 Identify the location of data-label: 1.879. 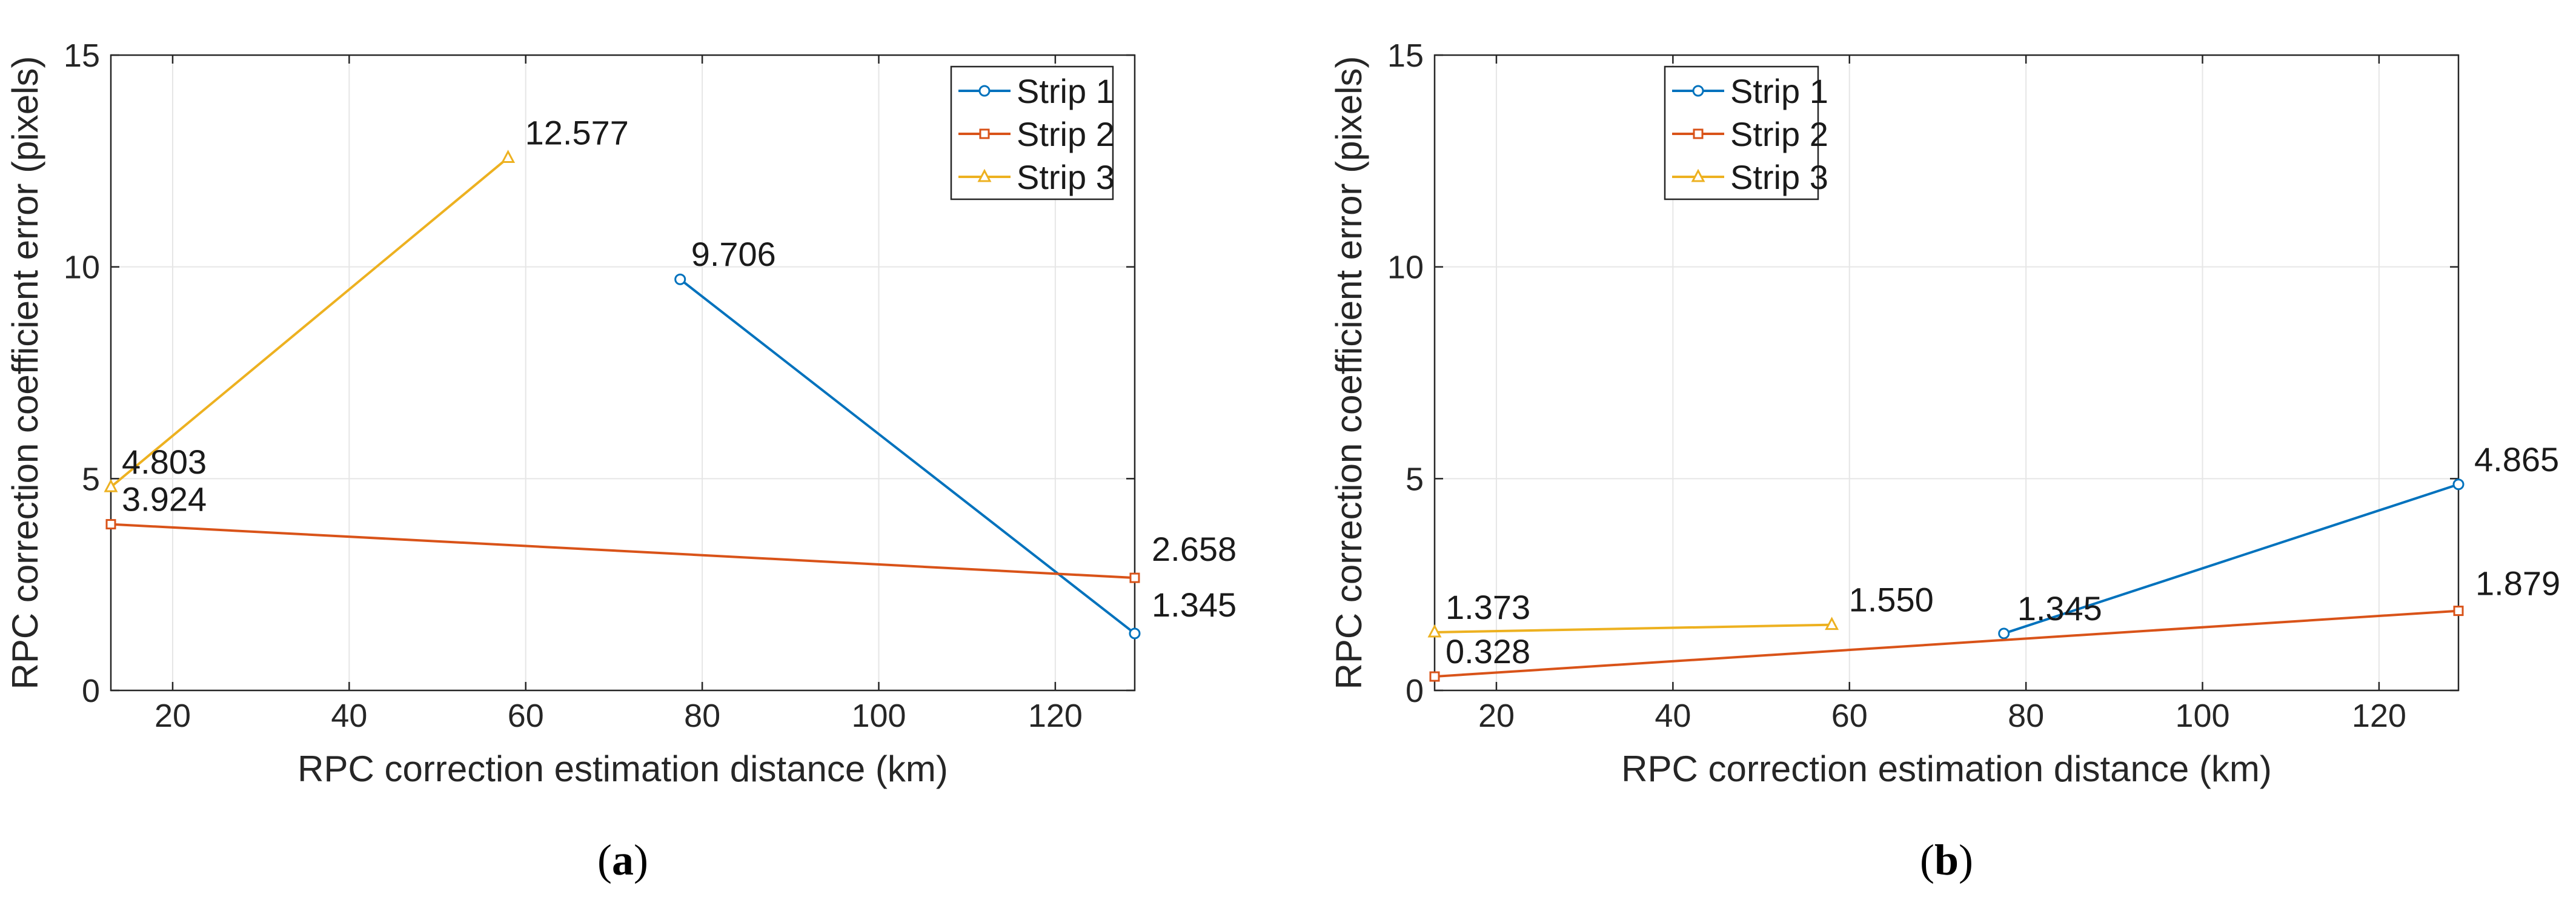
(2517, 583).